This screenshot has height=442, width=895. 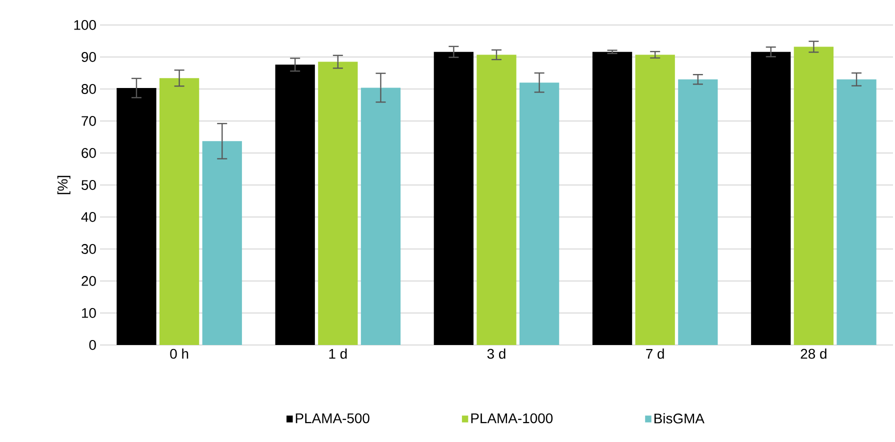 I want to click on x-tick-label: 28 d, so click(x=813, y=353).